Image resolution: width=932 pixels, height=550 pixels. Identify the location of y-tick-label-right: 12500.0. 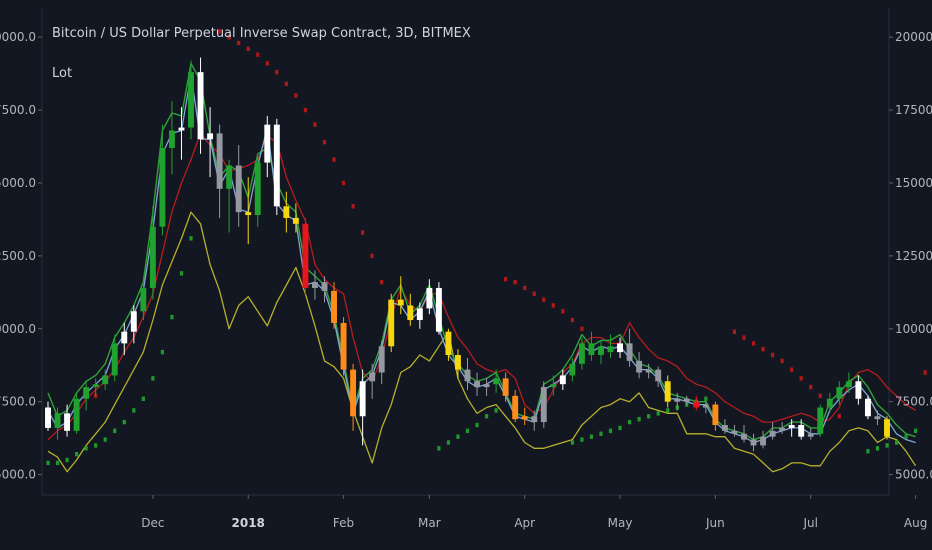
(913, 256).